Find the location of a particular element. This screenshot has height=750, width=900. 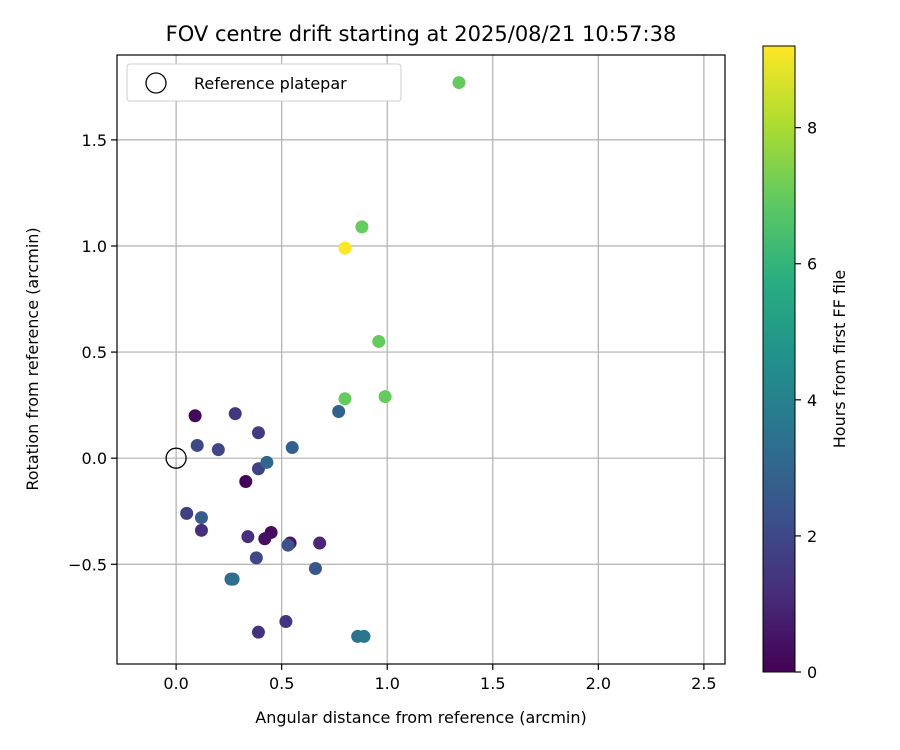

colorbar-gradient is located at coordinates (779, 359).